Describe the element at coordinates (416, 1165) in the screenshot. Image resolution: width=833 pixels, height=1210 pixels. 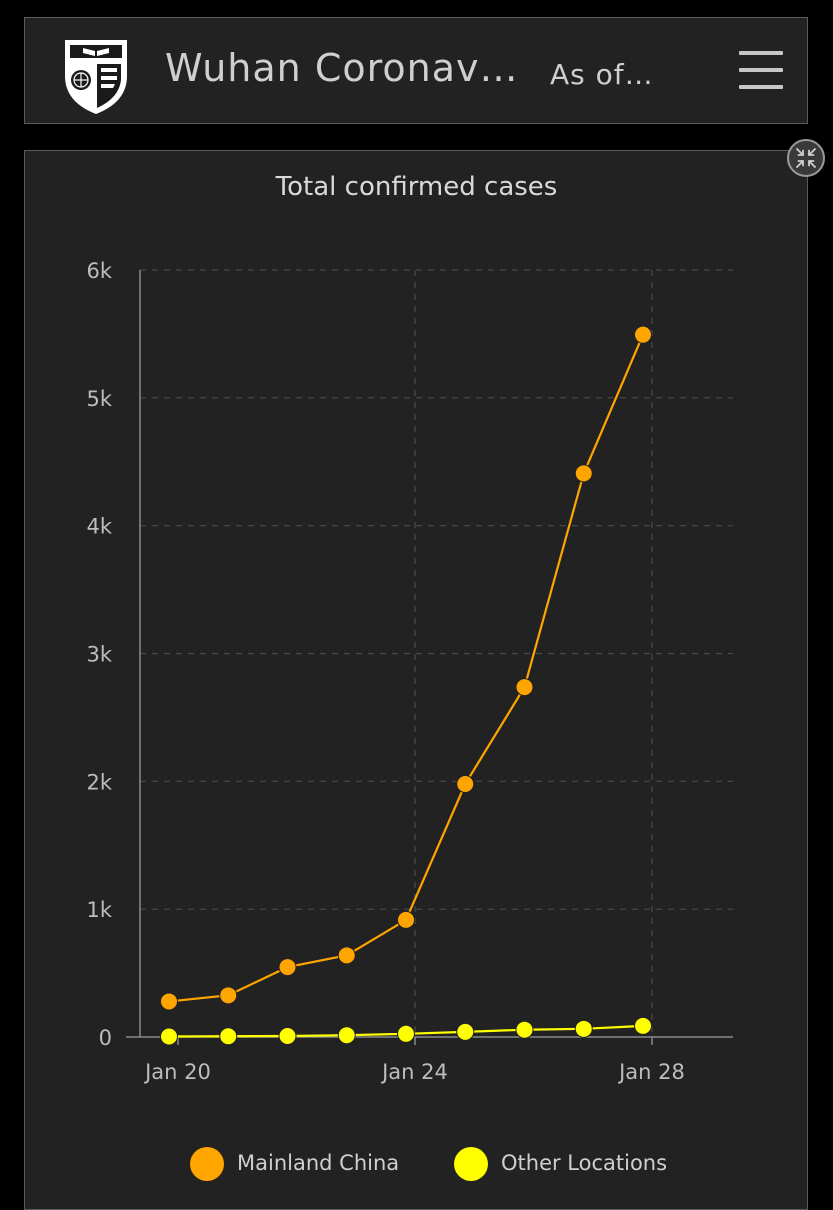
I see `chart-legend: Mainland China Other Locations` at that location.